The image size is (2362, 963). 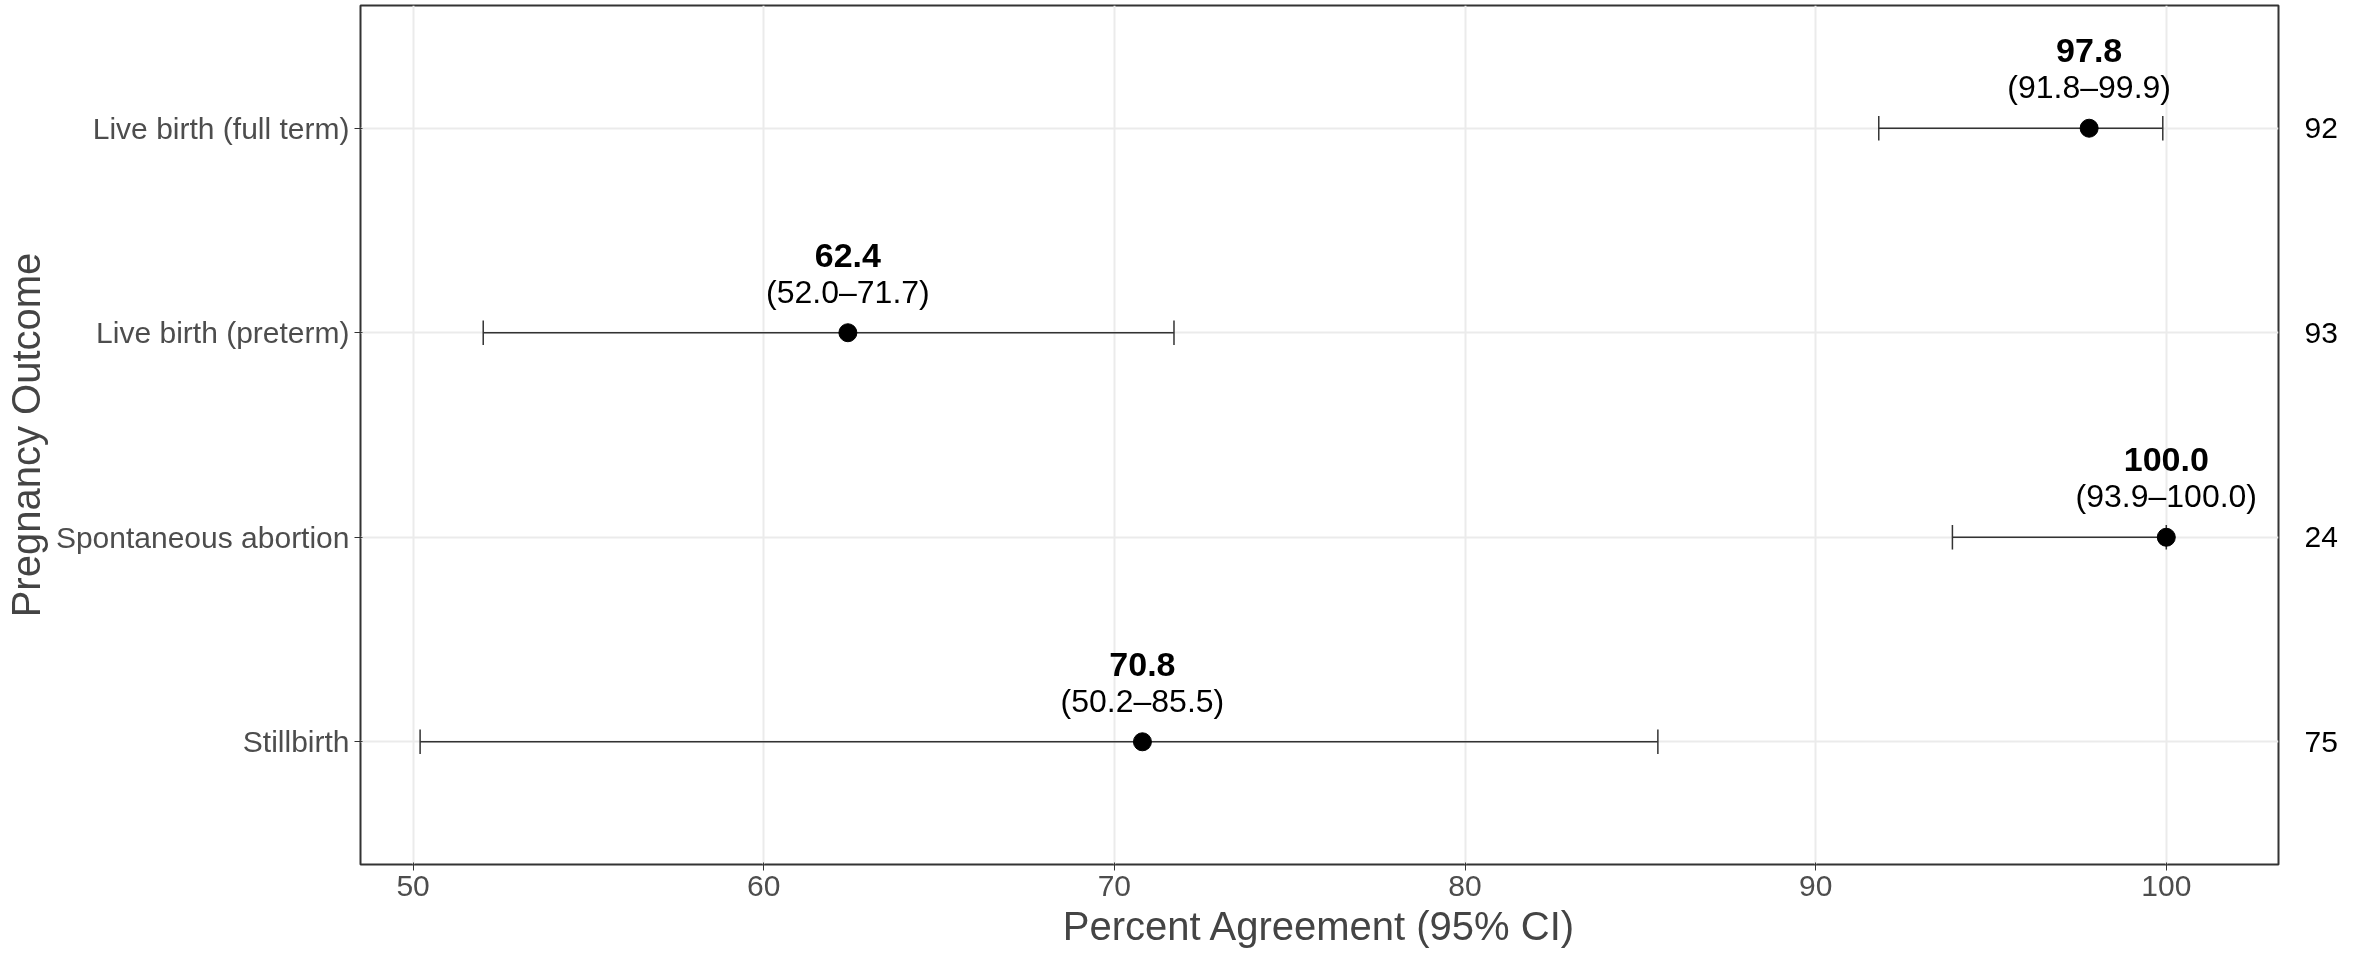 What do you see at coordinates (1142, 700) in the screenshot?
I see `annotation: (50.2–85.5)` at bounding box center [1142, 700].